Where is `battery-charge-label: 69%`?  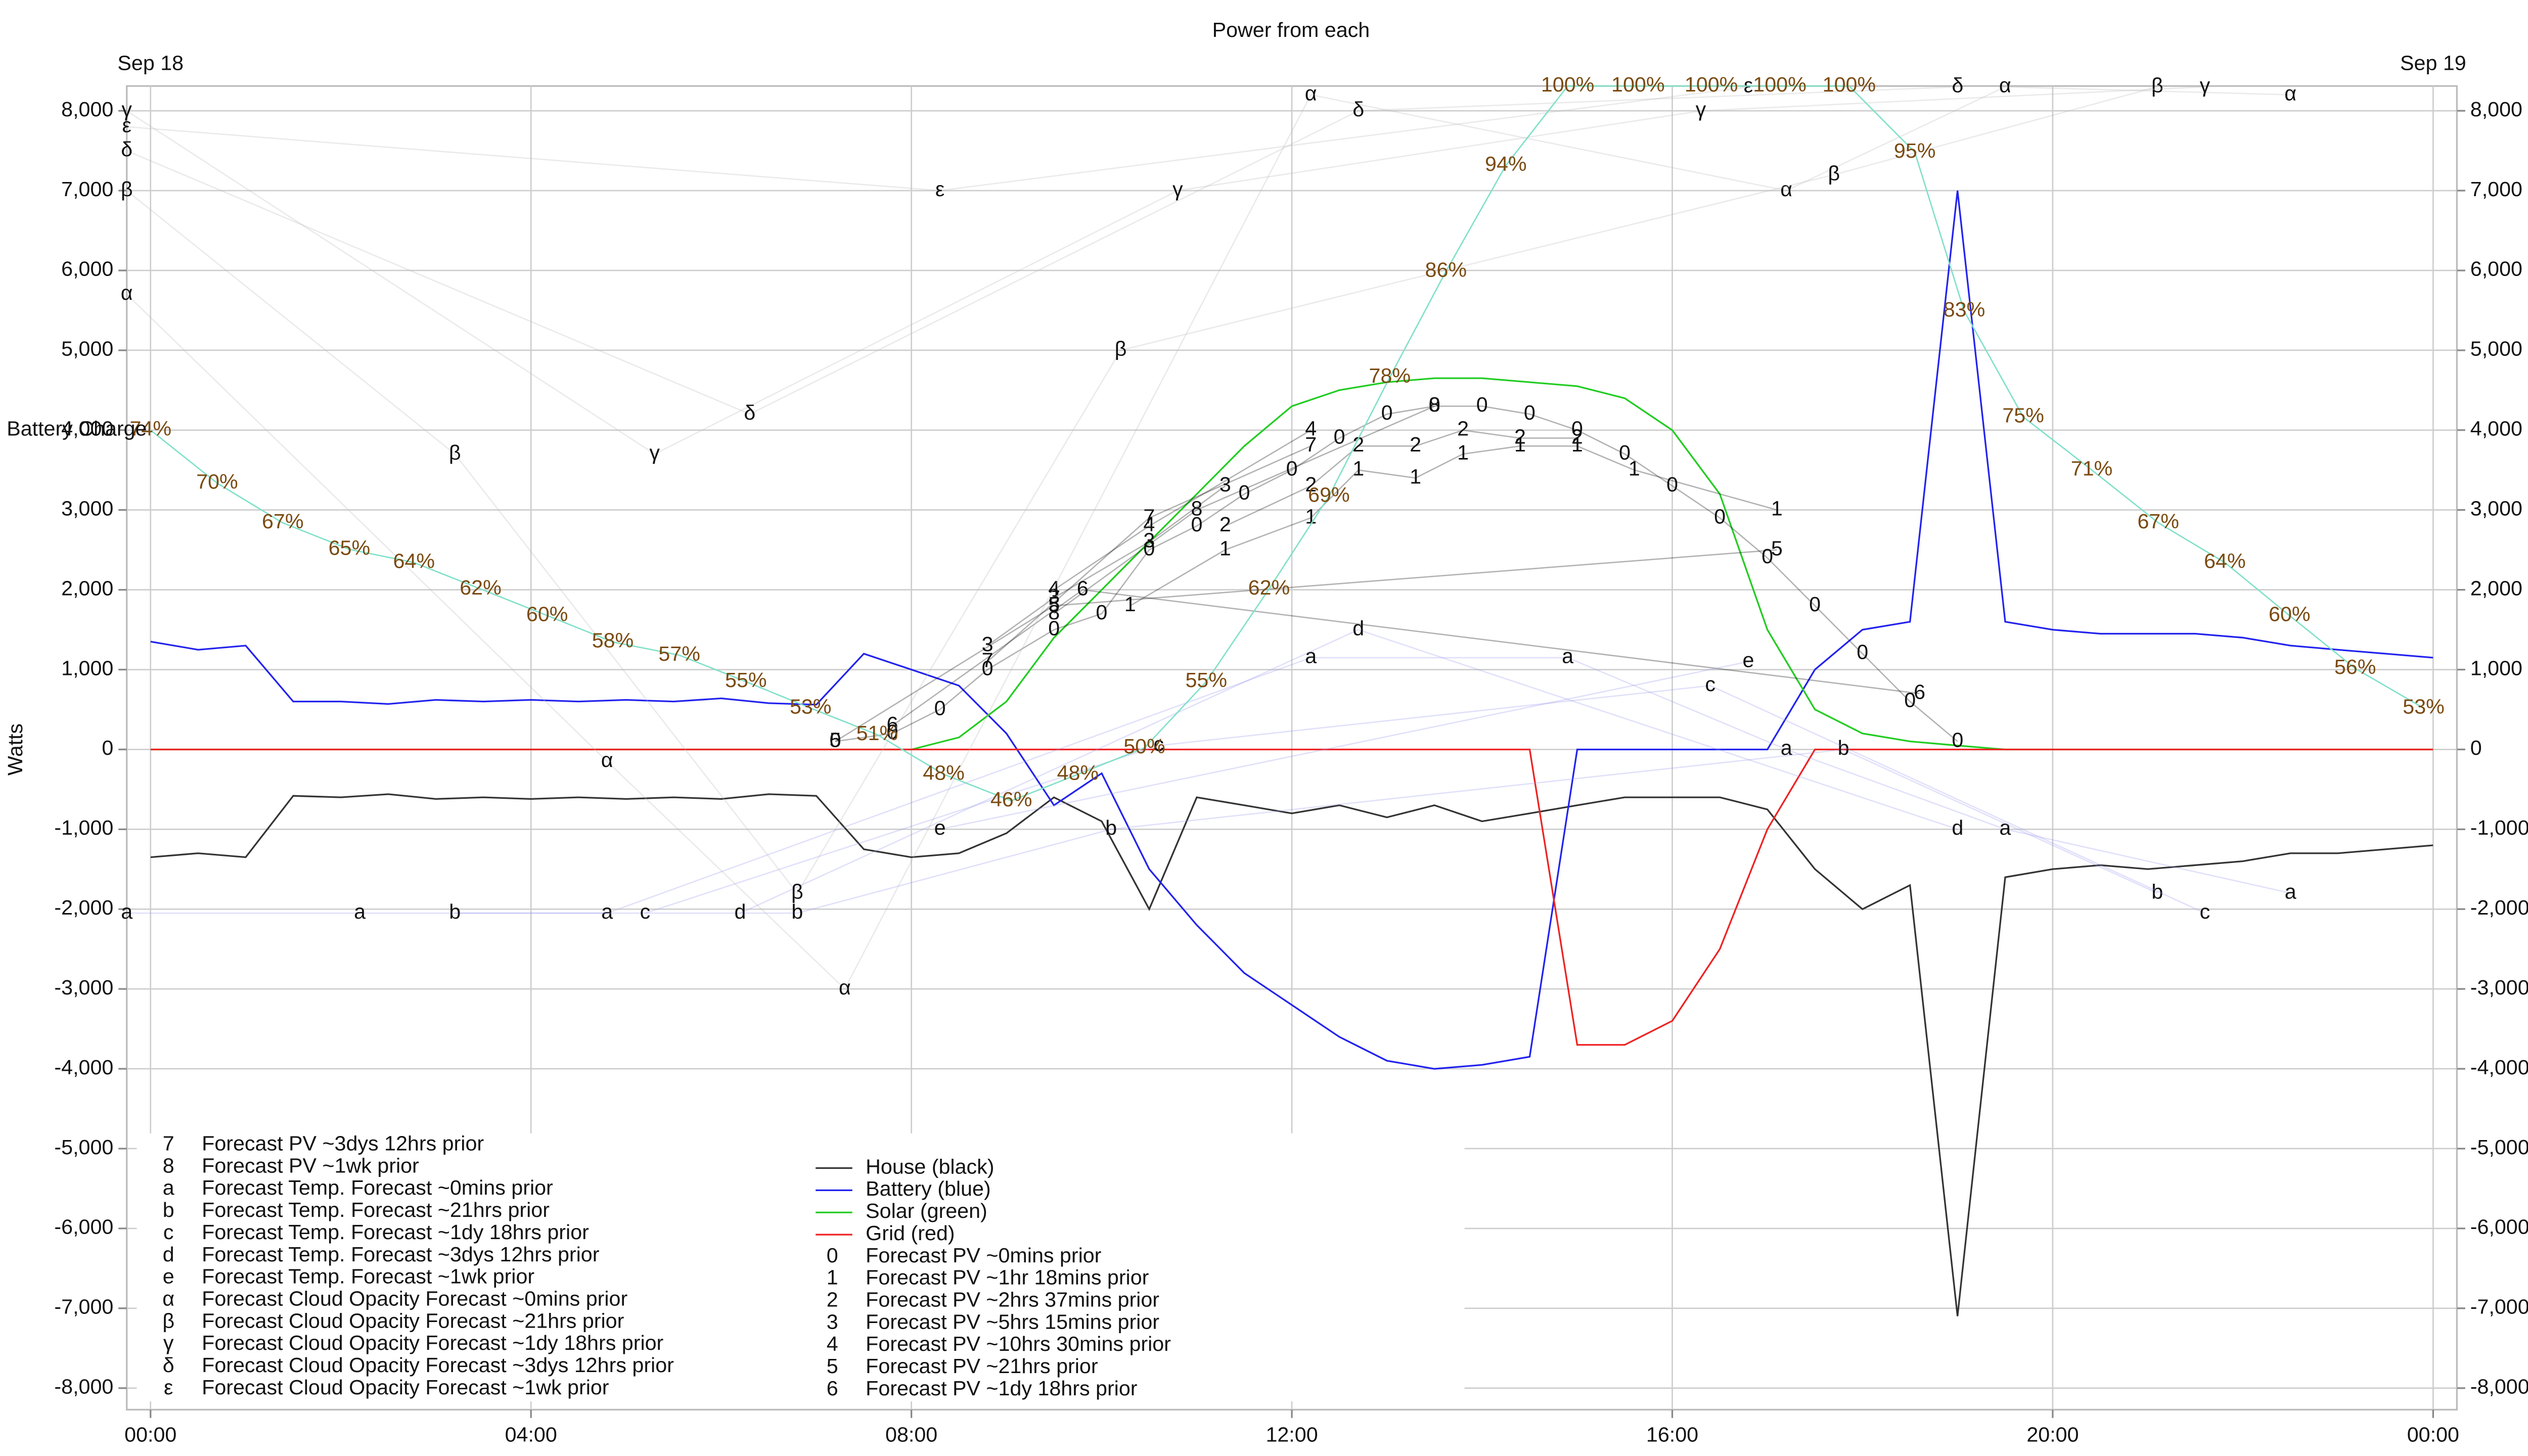 battery-charge-label: 69% is located at coordinates (1329, 495).